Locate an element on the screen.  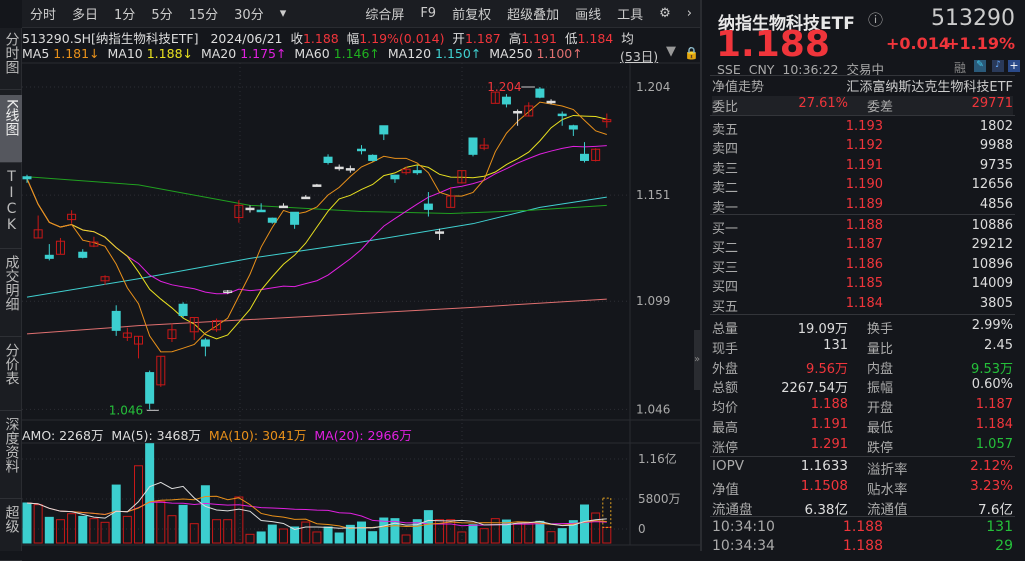
stat-row: 流通盘 6.38亿 流通值 7.6亿 is located at coordinates (862, 509).